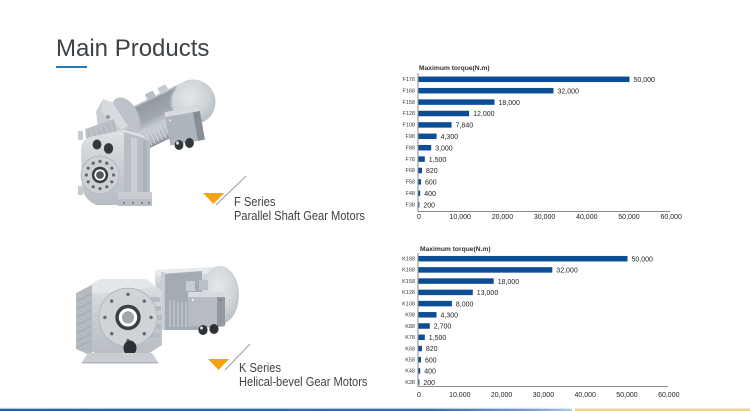 The width and height of the screenshot is (750, 411). What do you see at coordinates (410, 383) in the screenshot?
I see `svg-text: K38` at bounding box center [410, 383].